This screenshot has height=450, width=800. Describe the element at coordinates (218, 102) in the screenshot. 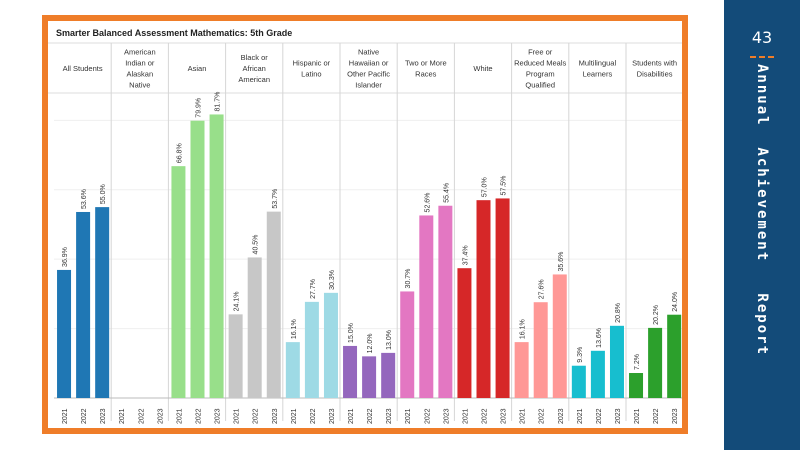

I see `data-label: 81.7%` at that location.